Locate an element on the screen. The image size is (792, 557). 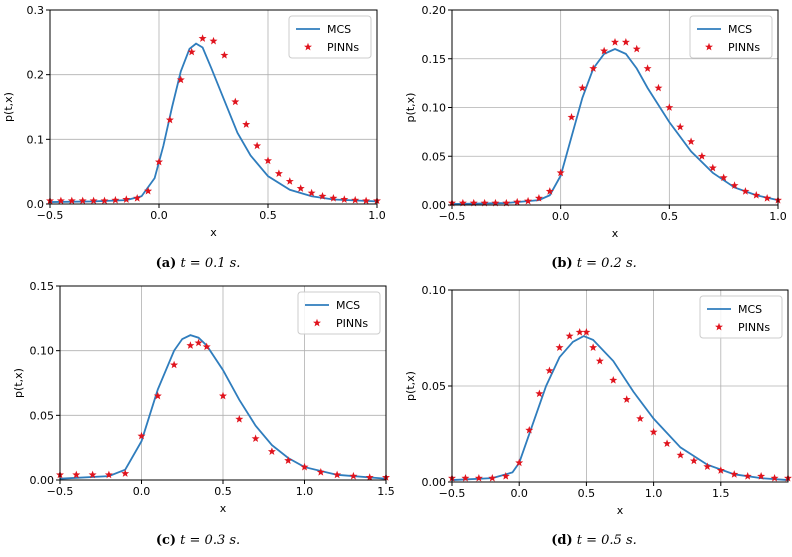
legend-b: MCS PINNs is located at coordinates (731, 37).